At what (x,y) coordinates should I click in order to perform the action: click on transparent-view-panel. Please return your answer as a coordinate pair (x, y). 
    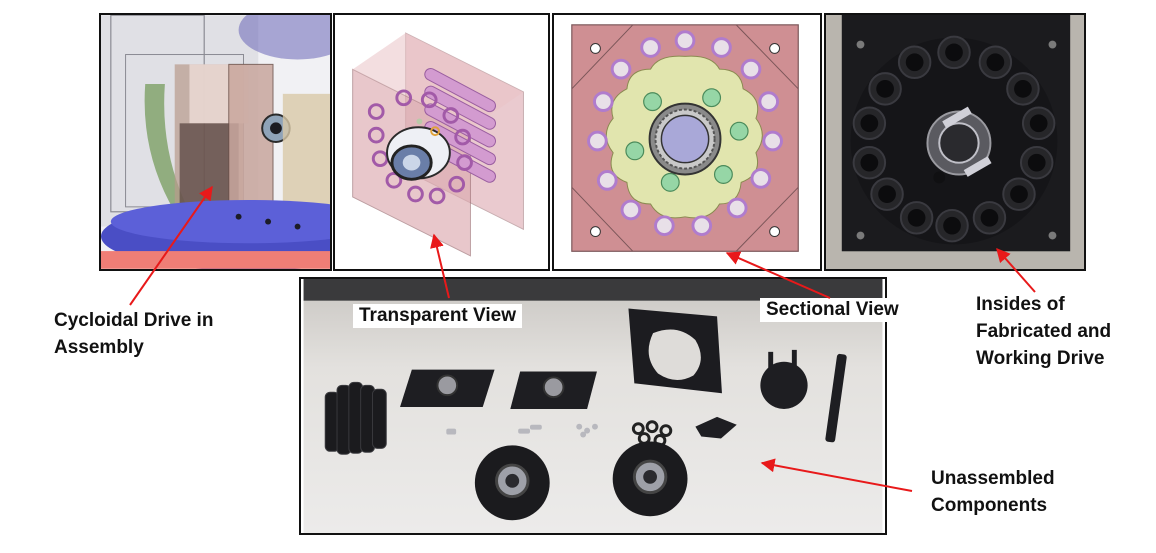
    Looking at the image, I should click on (441, 142).